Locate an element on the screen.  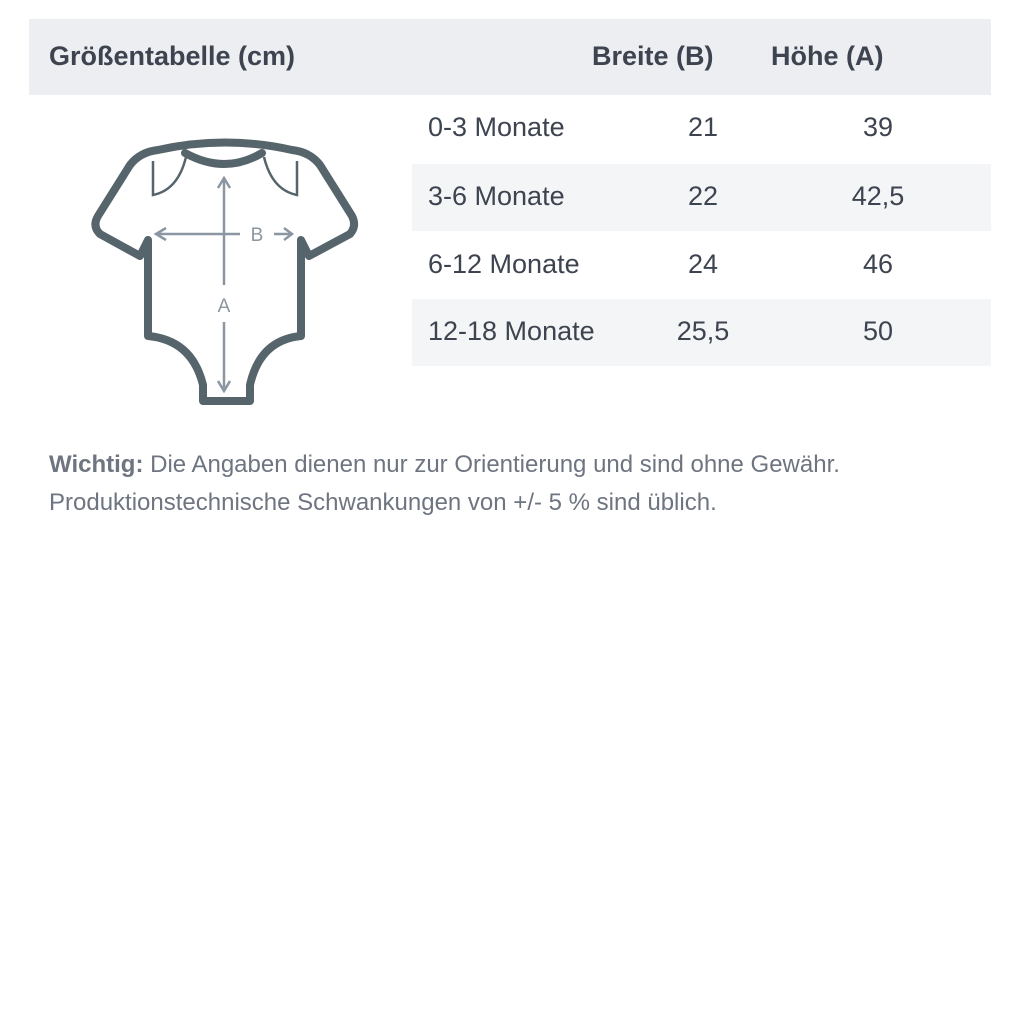
table-header: Größentabelle (cm) Breite (B) Höhe (A) is located at coordinates (510, 57).